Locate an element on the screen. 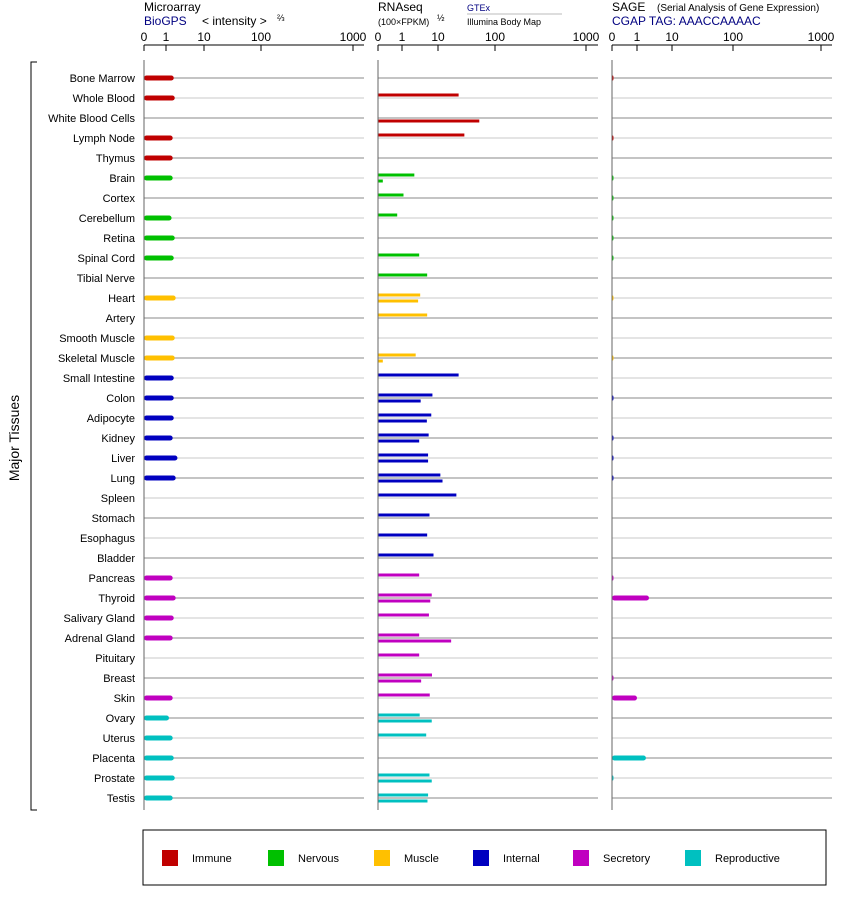  tissue-label-lung: Lung is located at coordinates (123, 479).